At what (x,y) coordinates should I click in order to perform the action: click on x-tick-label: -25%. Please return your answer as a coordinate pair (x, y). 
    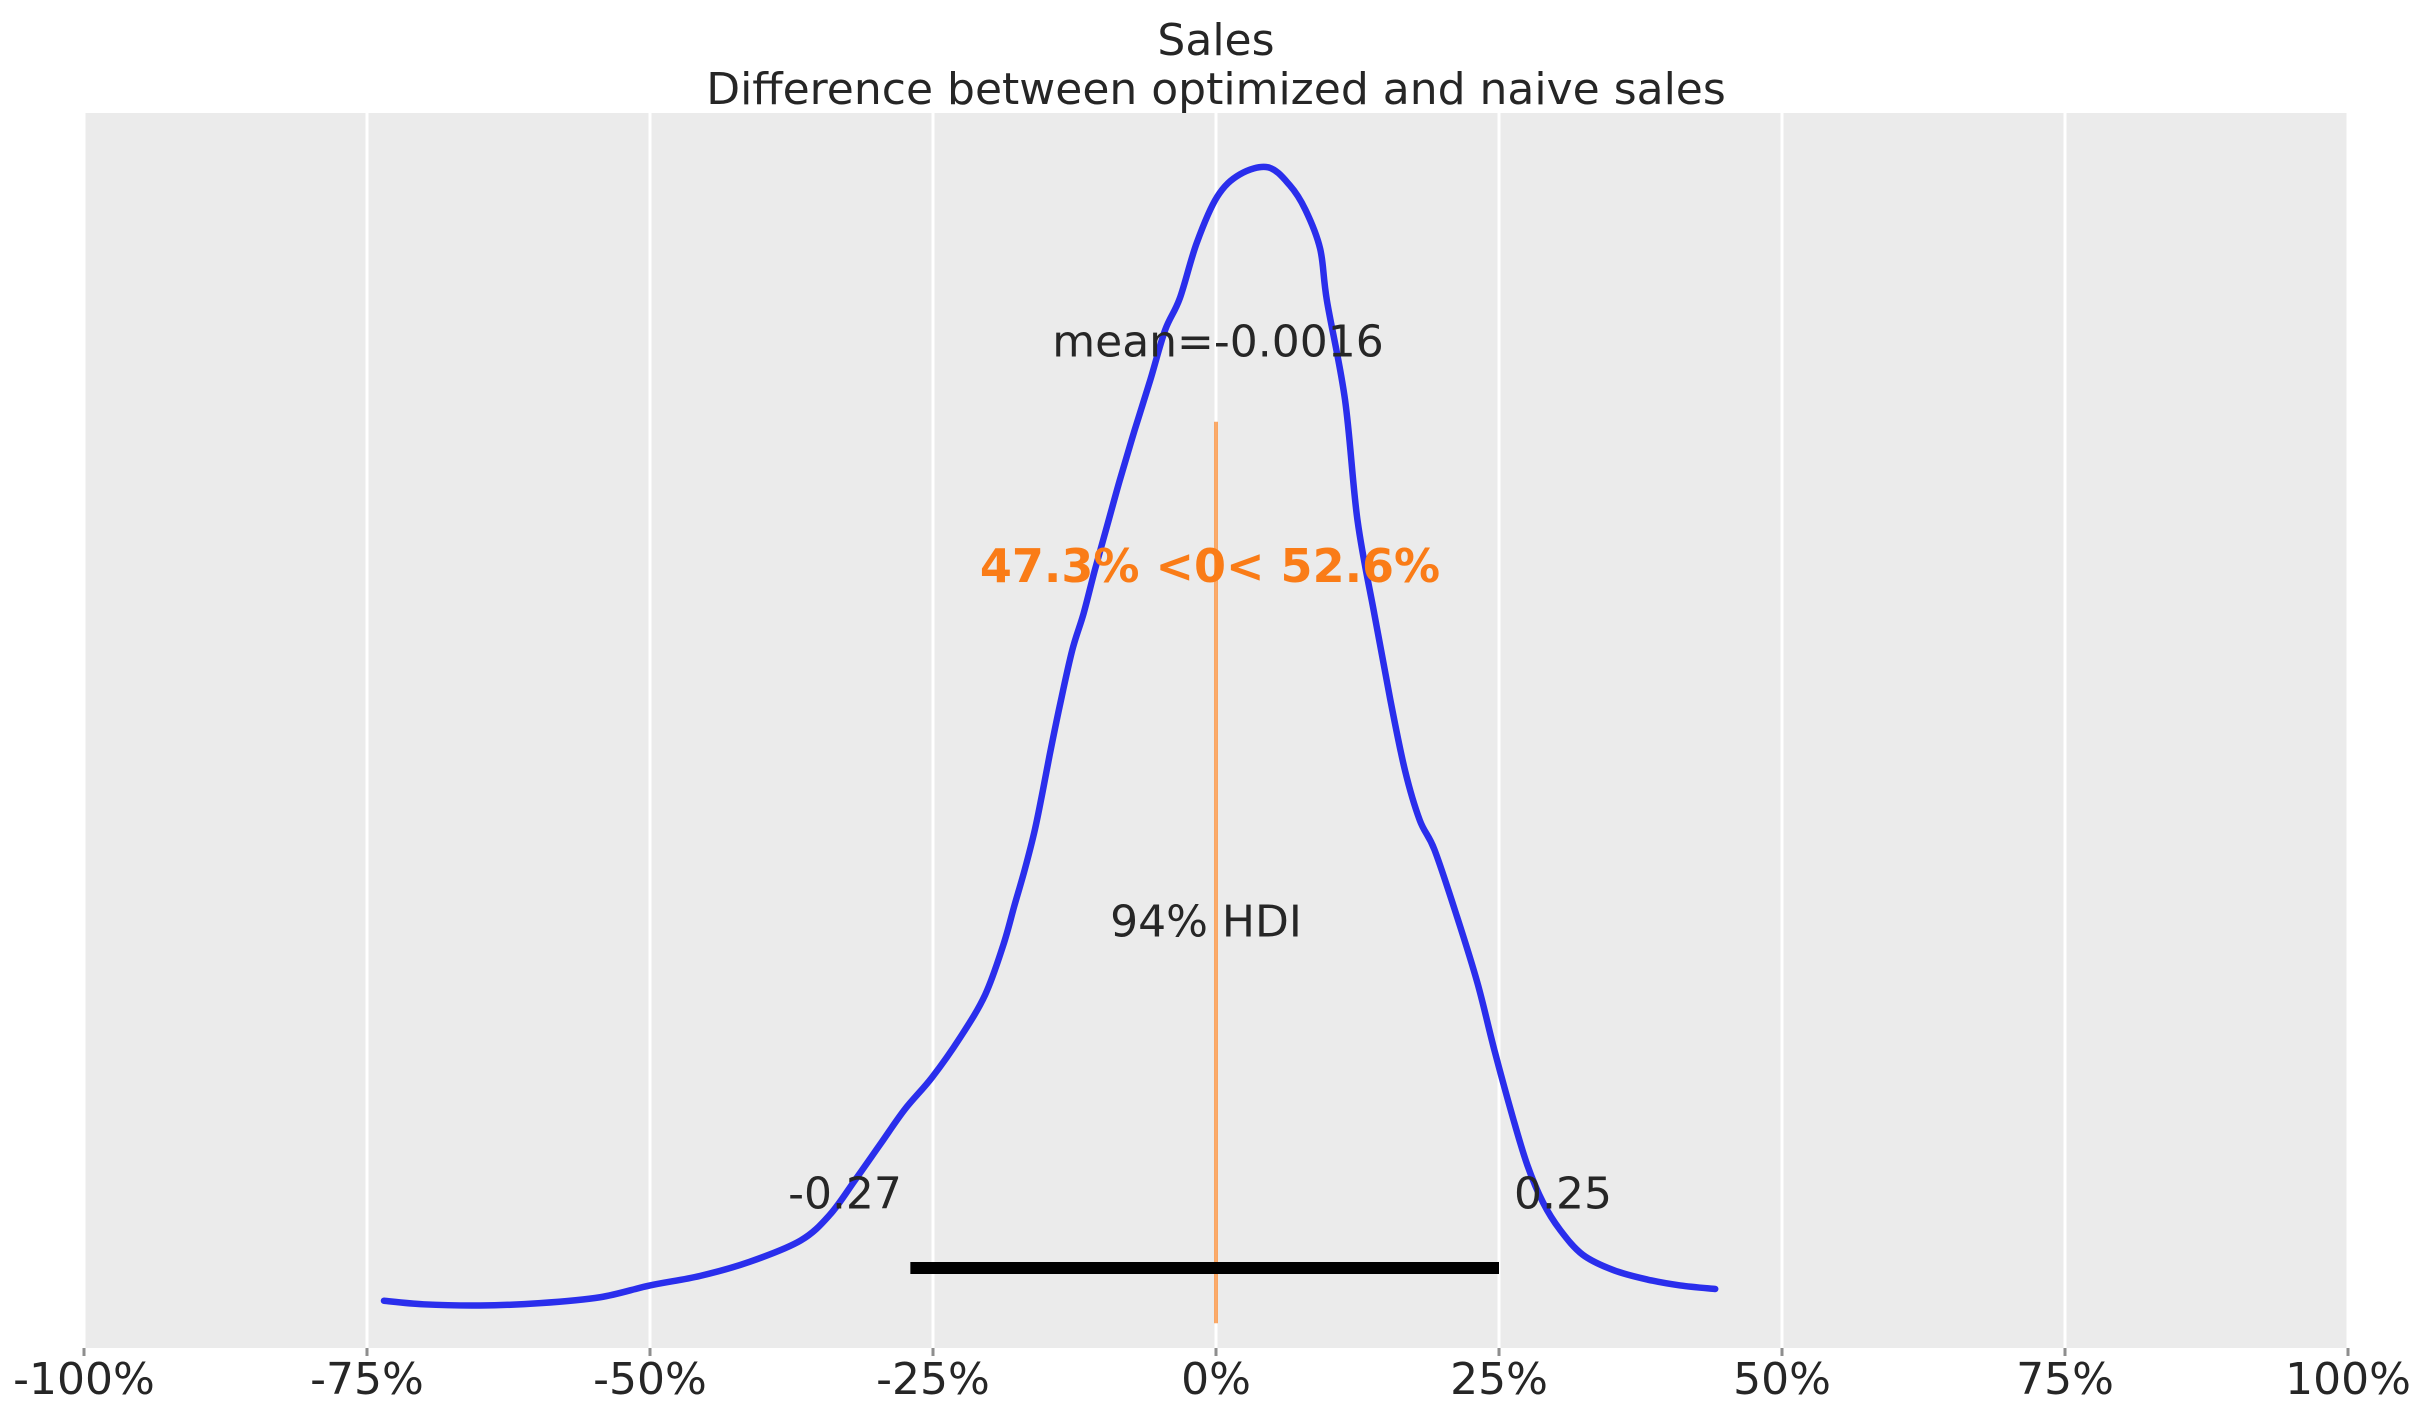
    Looking at the image, I should click on (933, 1379).